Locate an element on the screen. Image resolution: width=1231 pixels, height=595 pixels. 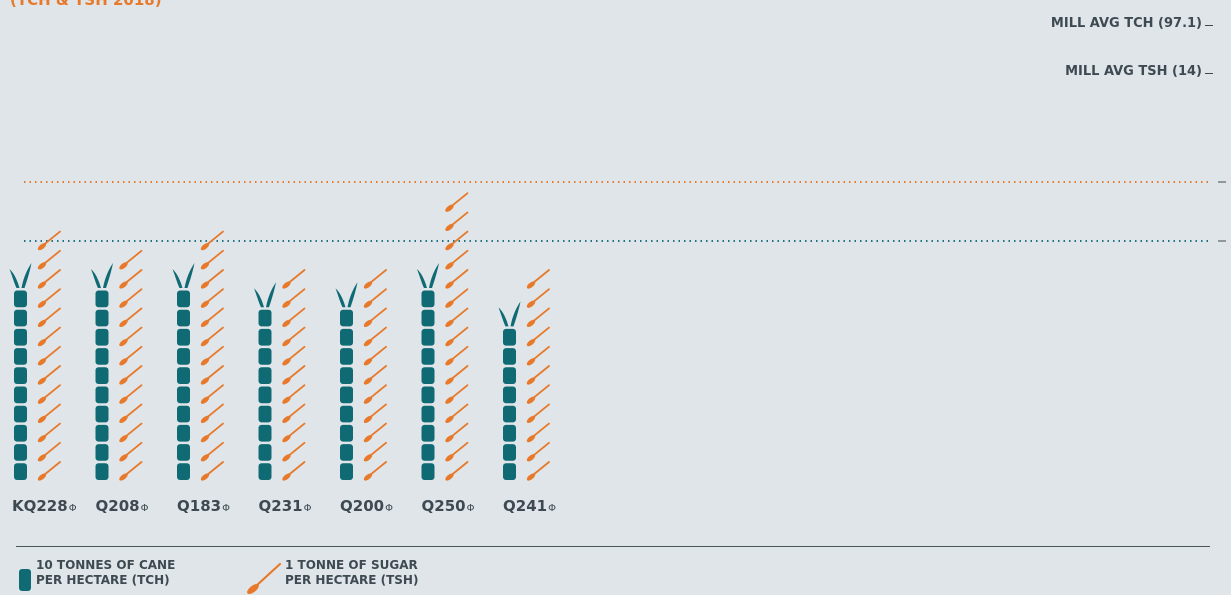
variety-name: Q183 is located at coordinates (199, 506).